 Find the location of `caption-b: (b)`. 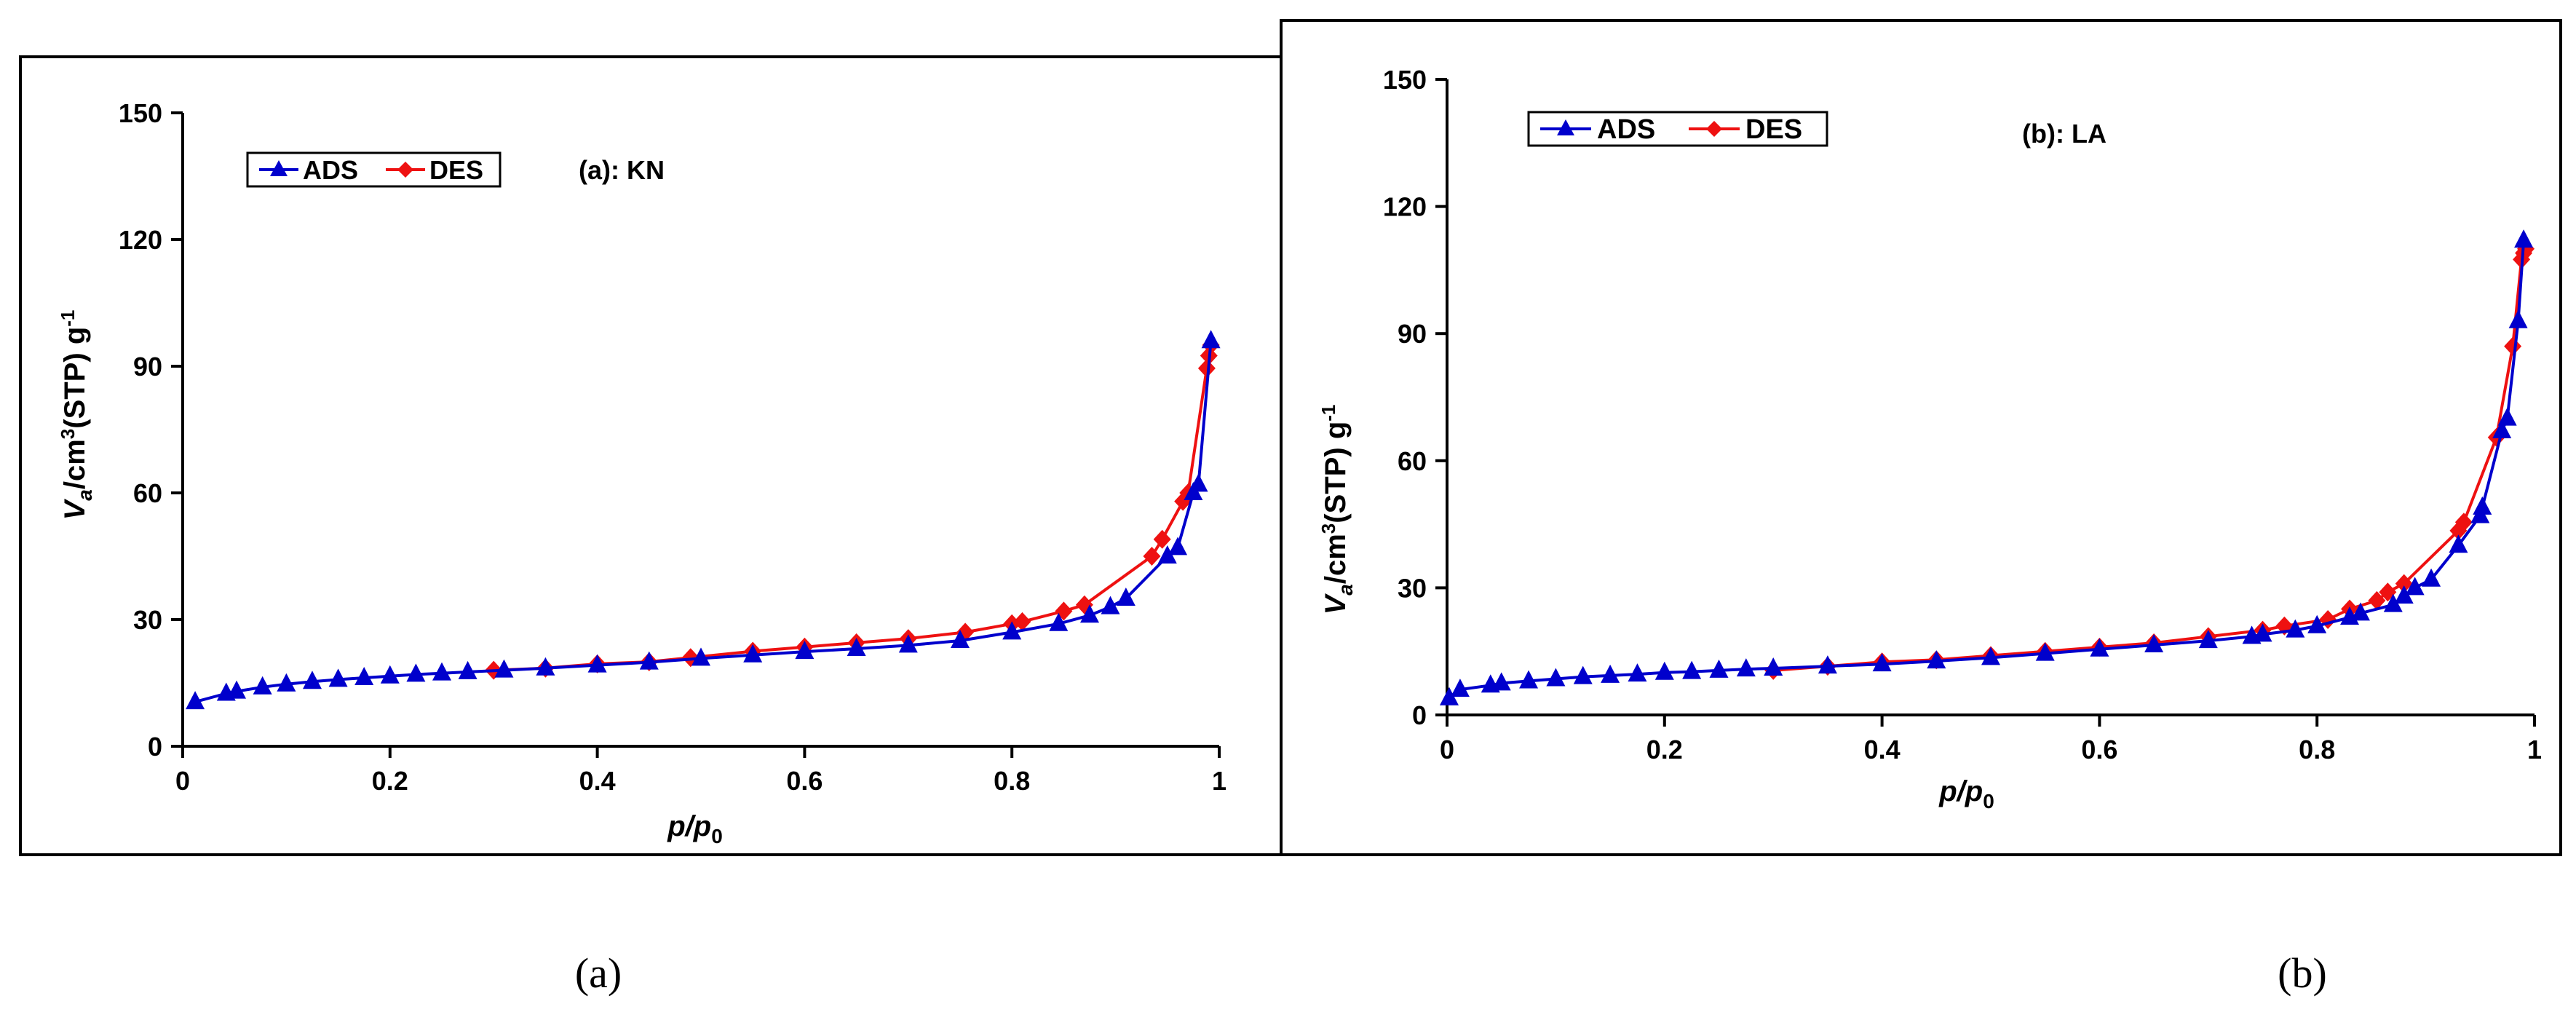

caption-b: (b) is located at coordinates (2302, 973).